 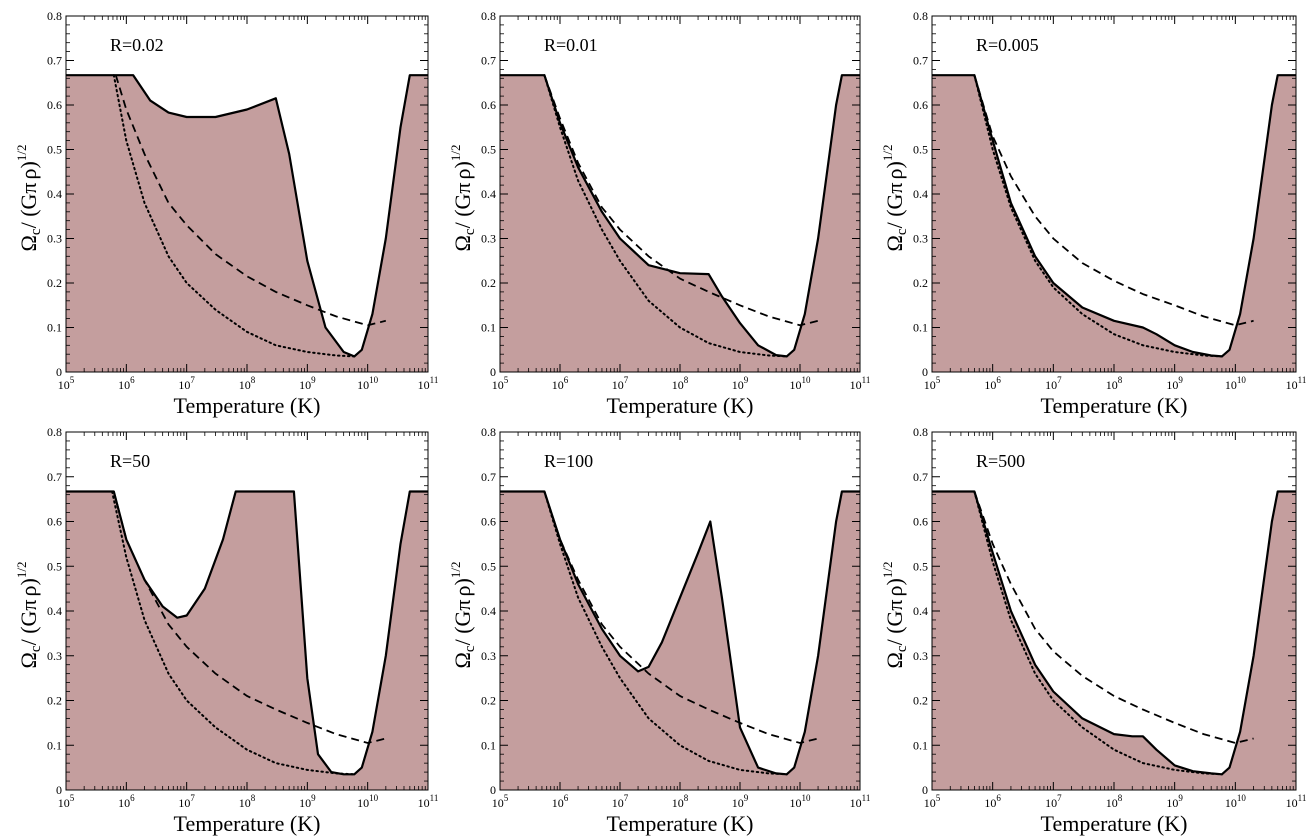 I want to click on panel-label: R=100, so click(x=568, y=461).